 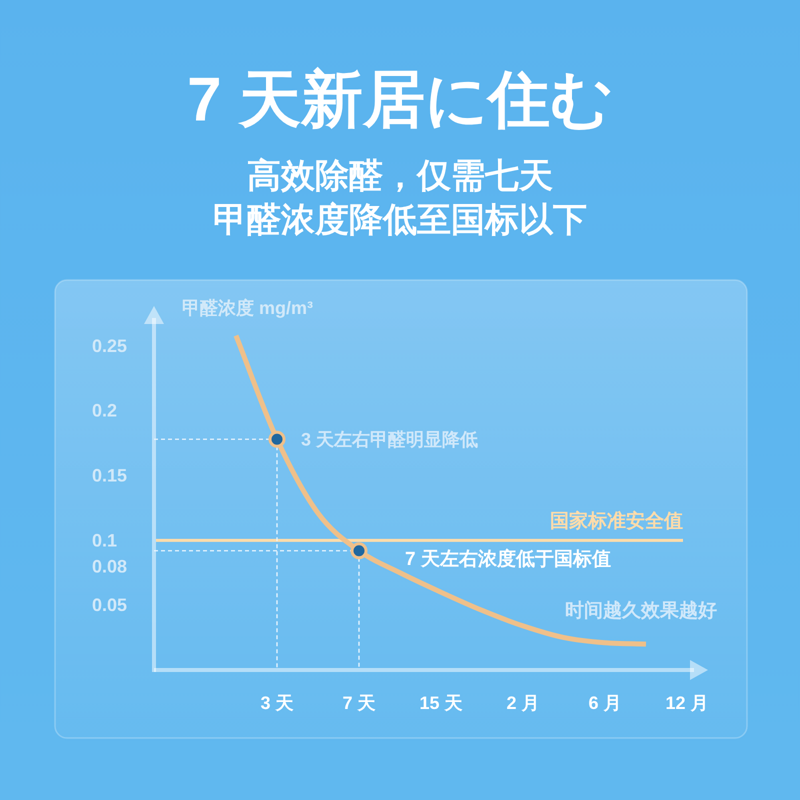 What do you see at coordinates (508, 559) in the screenshot?
I see `annotation: 7 天左右浓度低于国标值` at bounding box center [508, 559].